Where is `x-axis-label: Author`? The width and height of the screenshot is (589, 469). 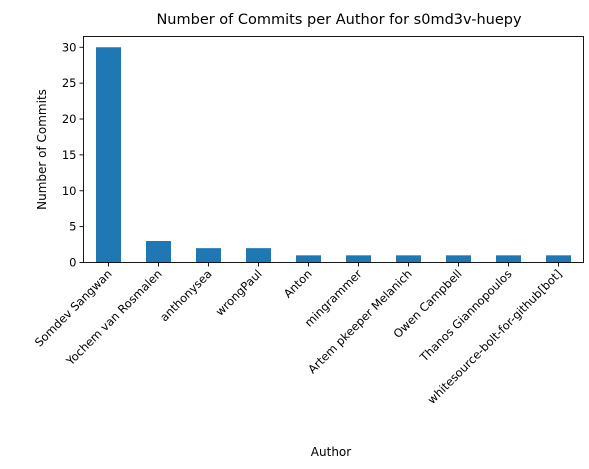 x-axis-label: Author is located at coordinates (331, 452).